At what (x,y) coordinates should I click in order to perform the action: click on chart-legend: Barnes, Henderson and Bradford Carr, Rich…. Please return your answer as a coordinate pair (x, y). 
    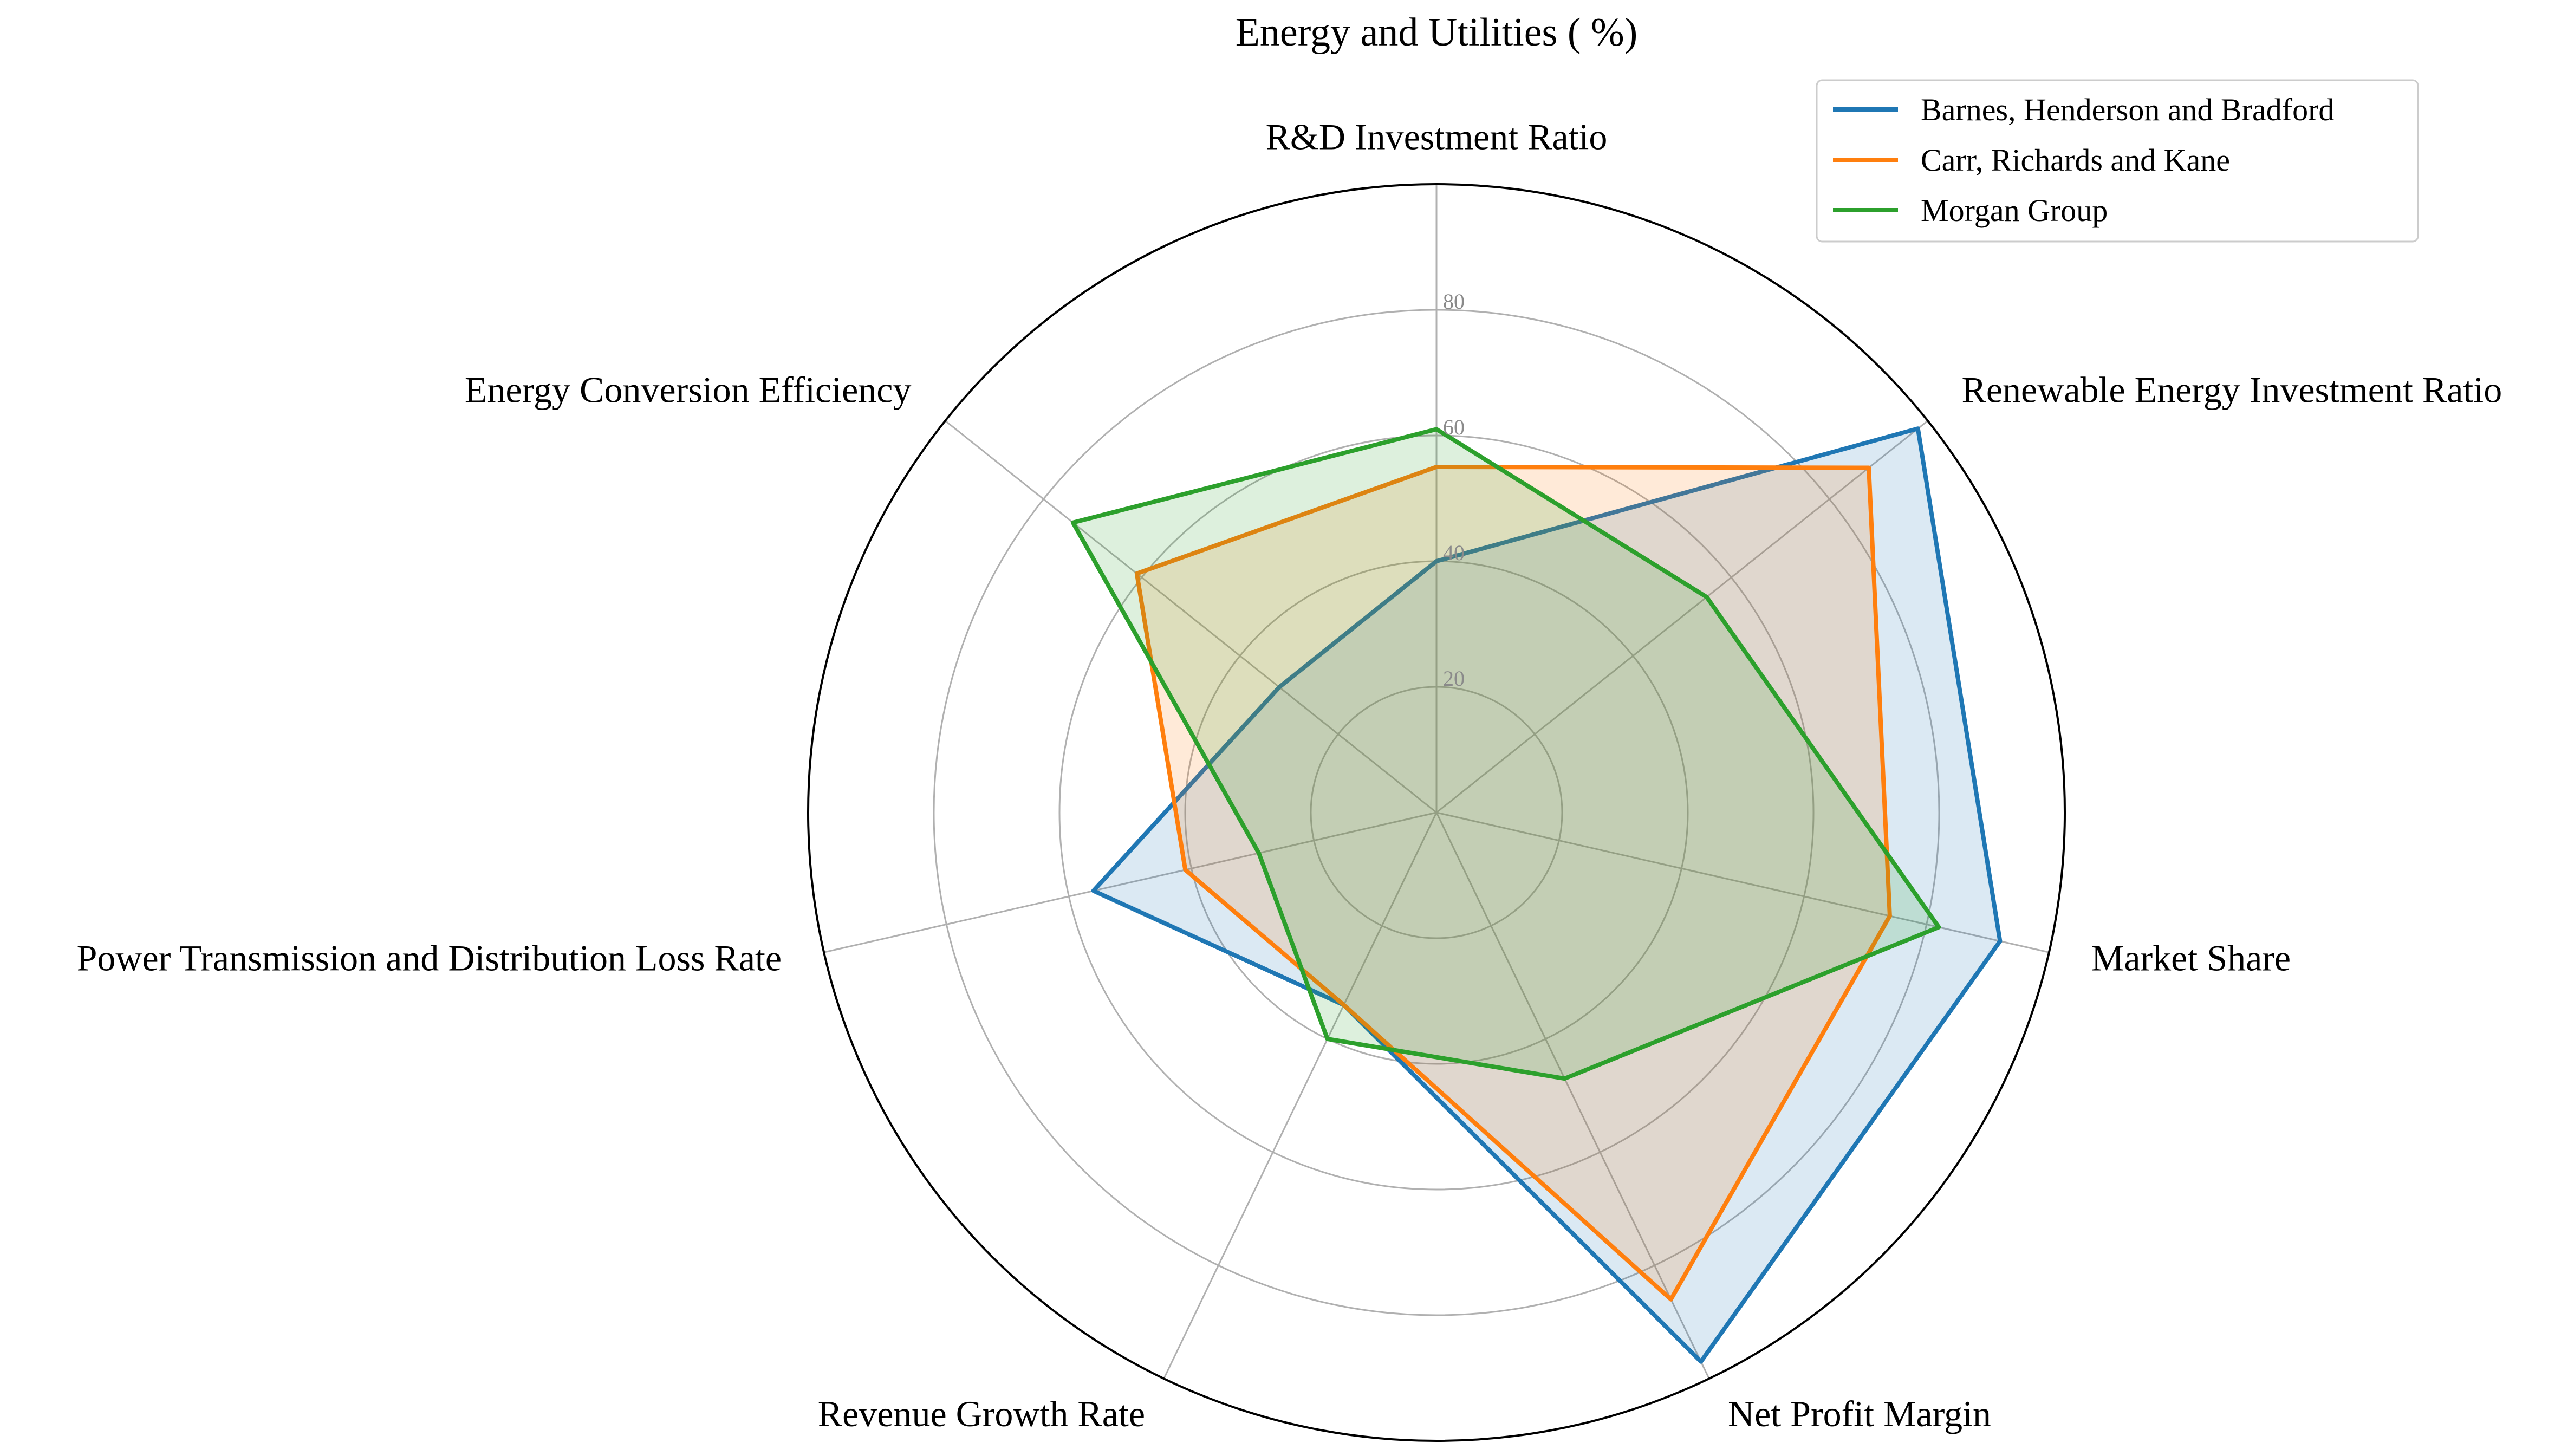
    Looking at the image, I should click on (2117, 161).